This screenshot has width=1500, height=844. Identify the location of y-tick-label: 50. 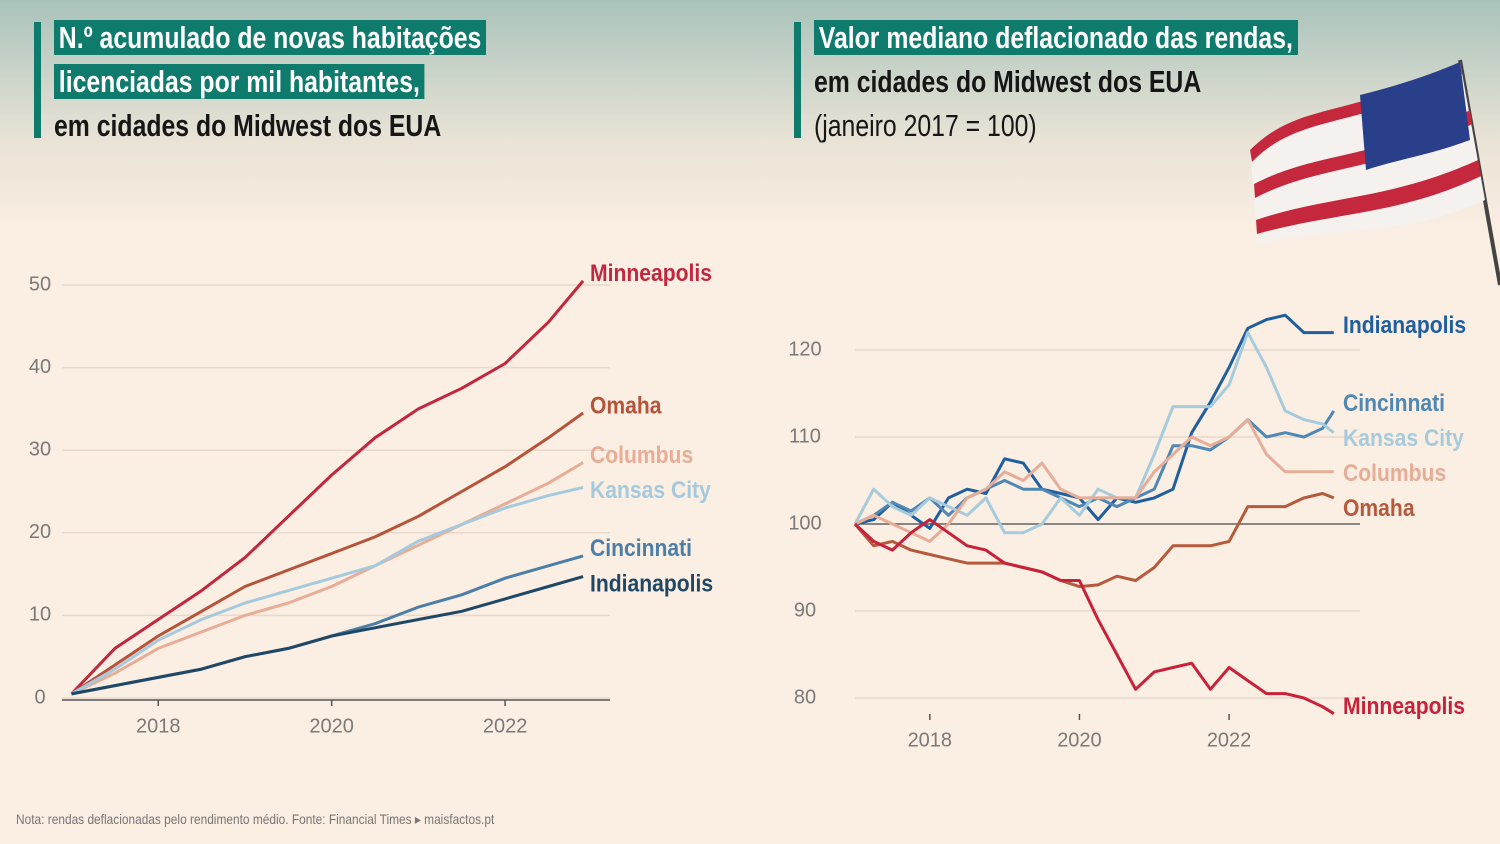
(40, 284).